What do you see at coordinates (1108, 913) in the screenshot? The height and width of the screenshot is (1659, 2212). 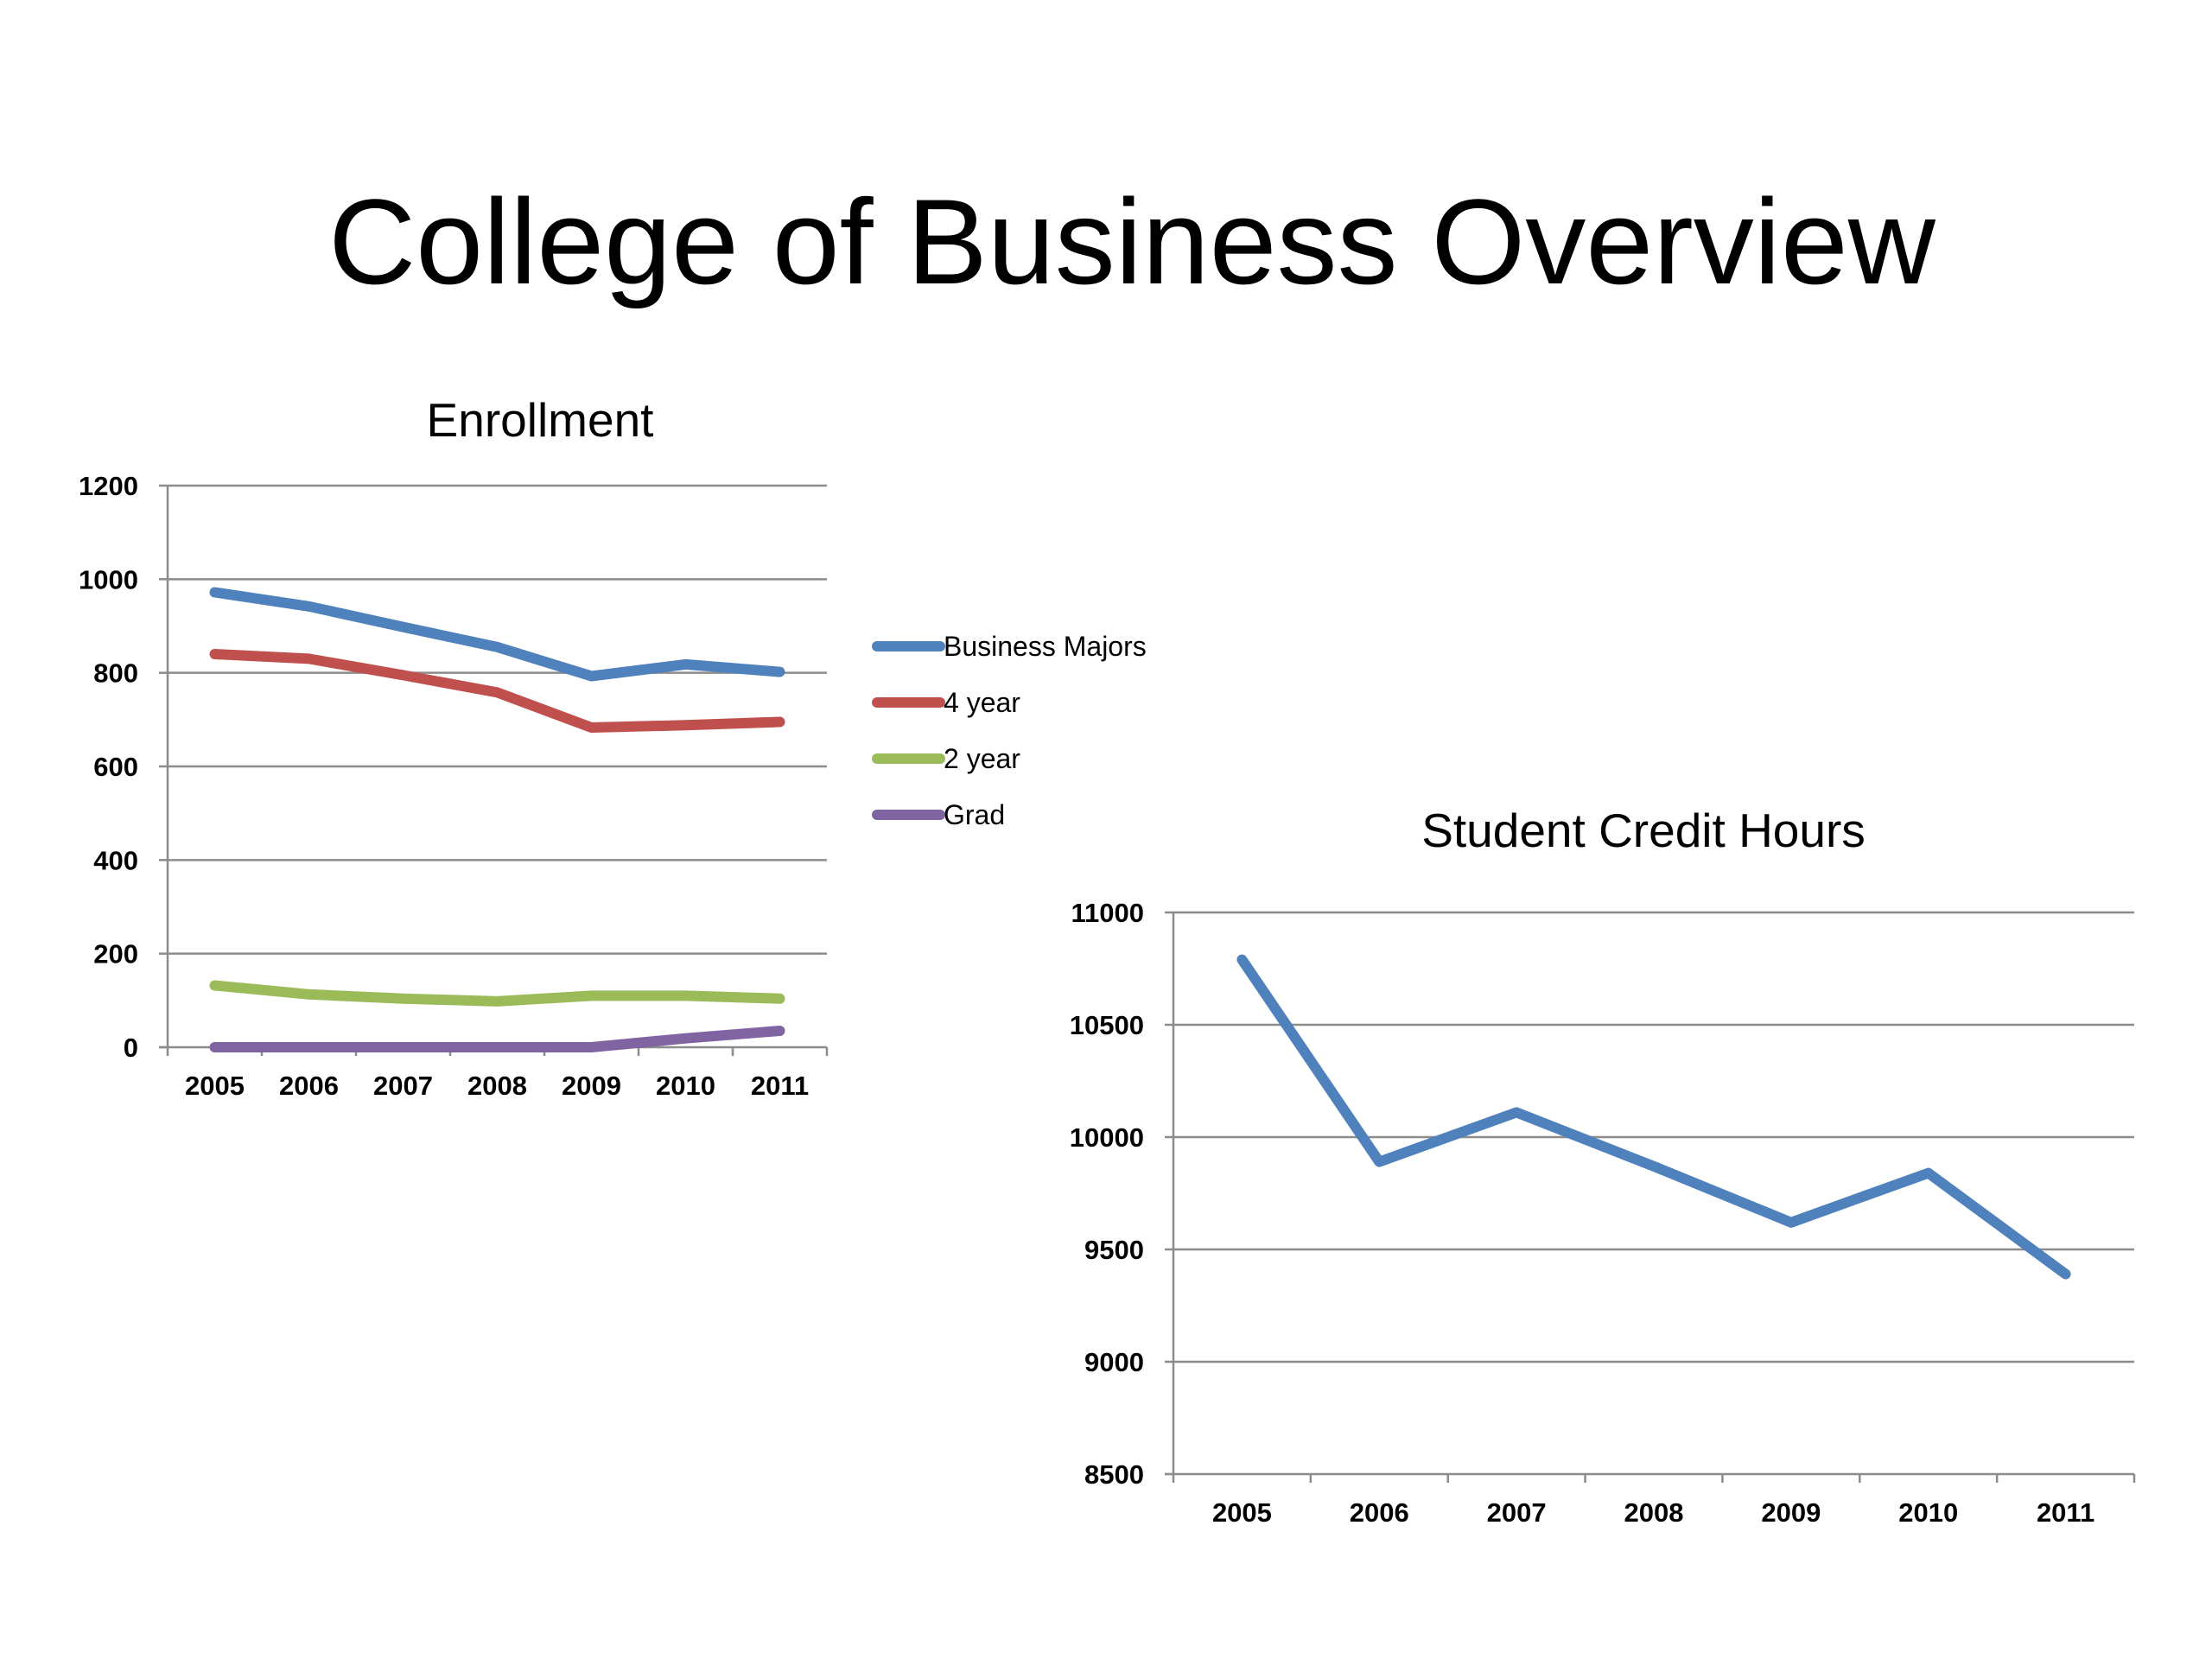 I see `credit-hours-y-tick-label: 11000` at bounding box center [1108, 913].